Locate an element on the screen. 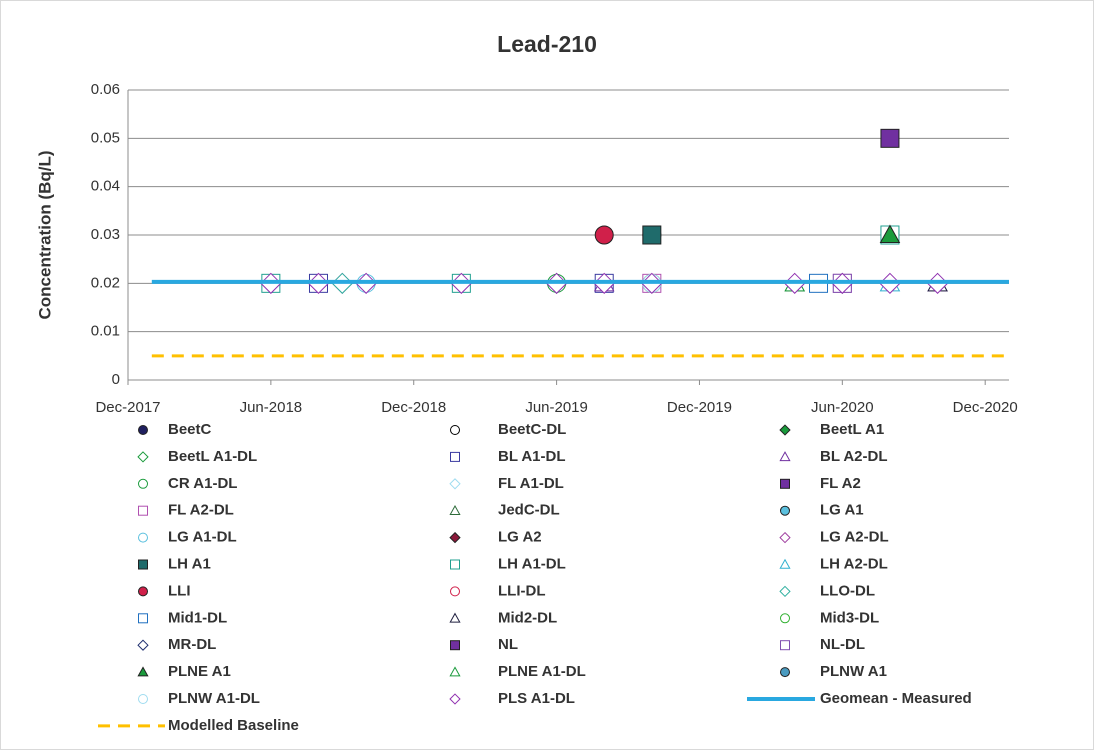 The width and height of the screenshot is (1094, 750). legend-label: LG A2 is located at coordinates (520, 537).